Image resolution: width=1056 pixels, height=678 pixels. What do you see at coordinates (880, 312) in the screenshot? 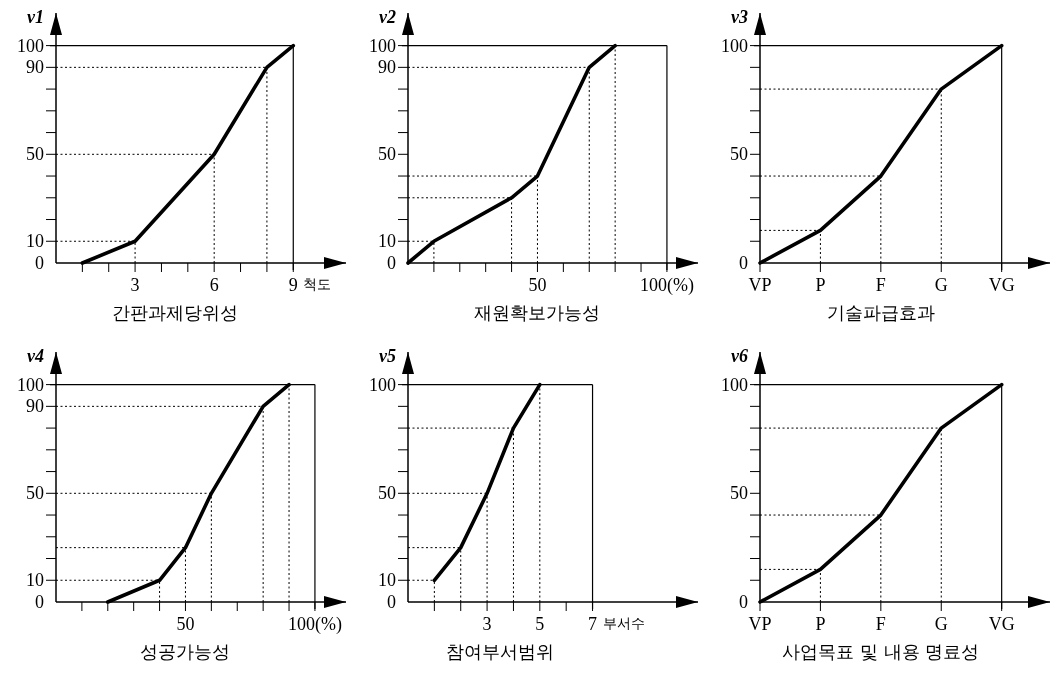
I see `x-axis-title: 기술파급효과` at bounding box center [880, 312].